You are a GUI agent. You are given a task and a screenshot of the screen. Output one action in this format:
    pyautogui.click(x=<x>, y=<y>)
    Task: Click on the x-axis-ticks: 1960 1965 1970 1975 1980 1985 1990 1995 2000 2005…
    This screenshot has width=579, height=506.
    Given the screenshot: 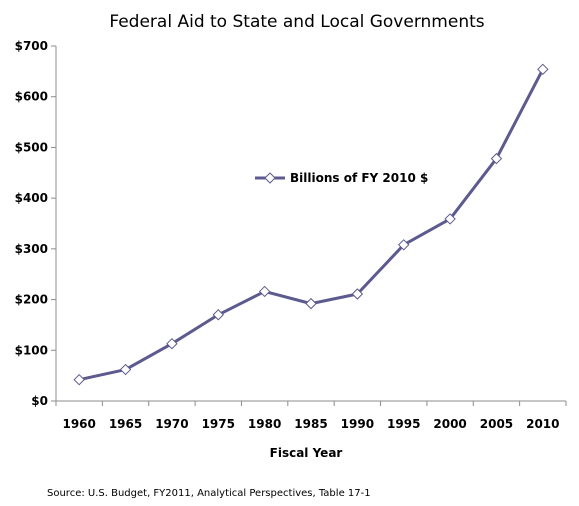 What is the action you would take?
    pyautogui.click(x=311, y=416)
    